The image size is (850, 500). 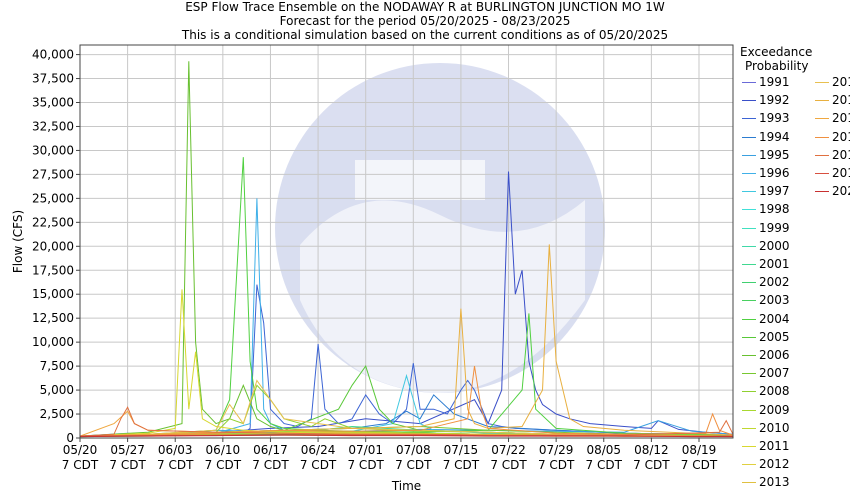 What do you see at coordinates (699, 450) in the screenshot?
I see `x-tick-label-date: 08/19` at bounding box center [699, 450].